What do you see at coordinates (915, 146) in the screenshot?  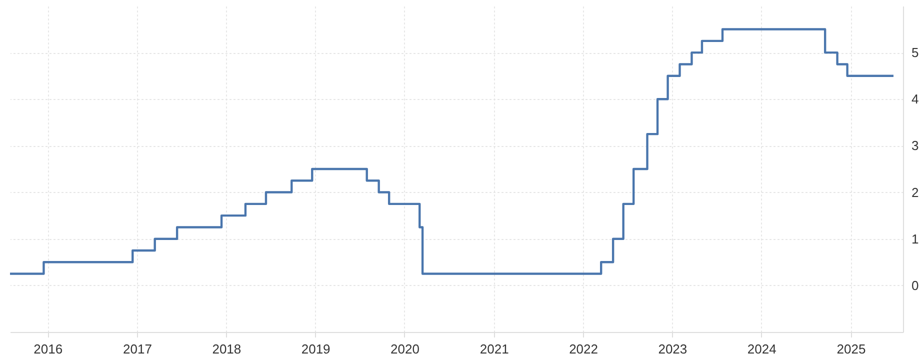 I see `y-tick-label: 3` at bounding box center [915, 146].